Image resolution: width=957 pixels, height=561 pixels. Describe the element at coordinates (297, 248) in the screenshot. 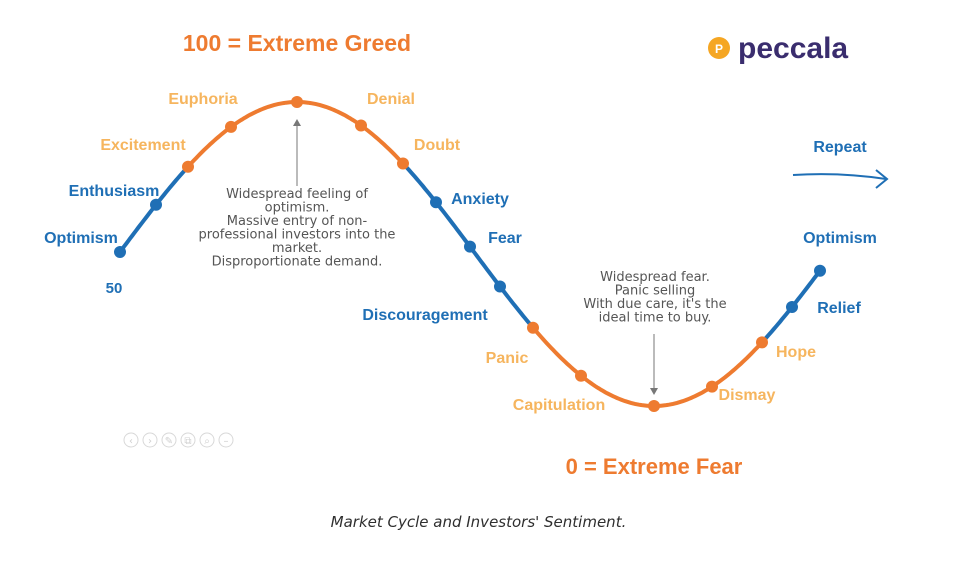

I see `note-line: market.` at that location.